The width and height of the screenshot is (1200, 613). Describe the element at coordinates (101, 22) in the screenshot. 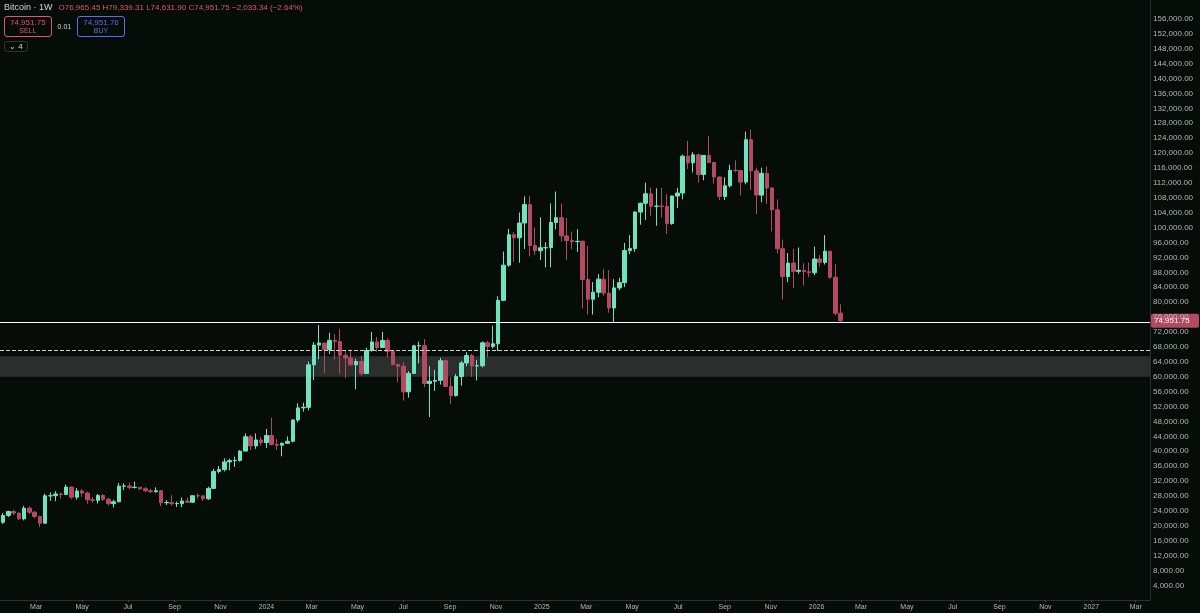

I see `annotation: 74,951.76` at that location.